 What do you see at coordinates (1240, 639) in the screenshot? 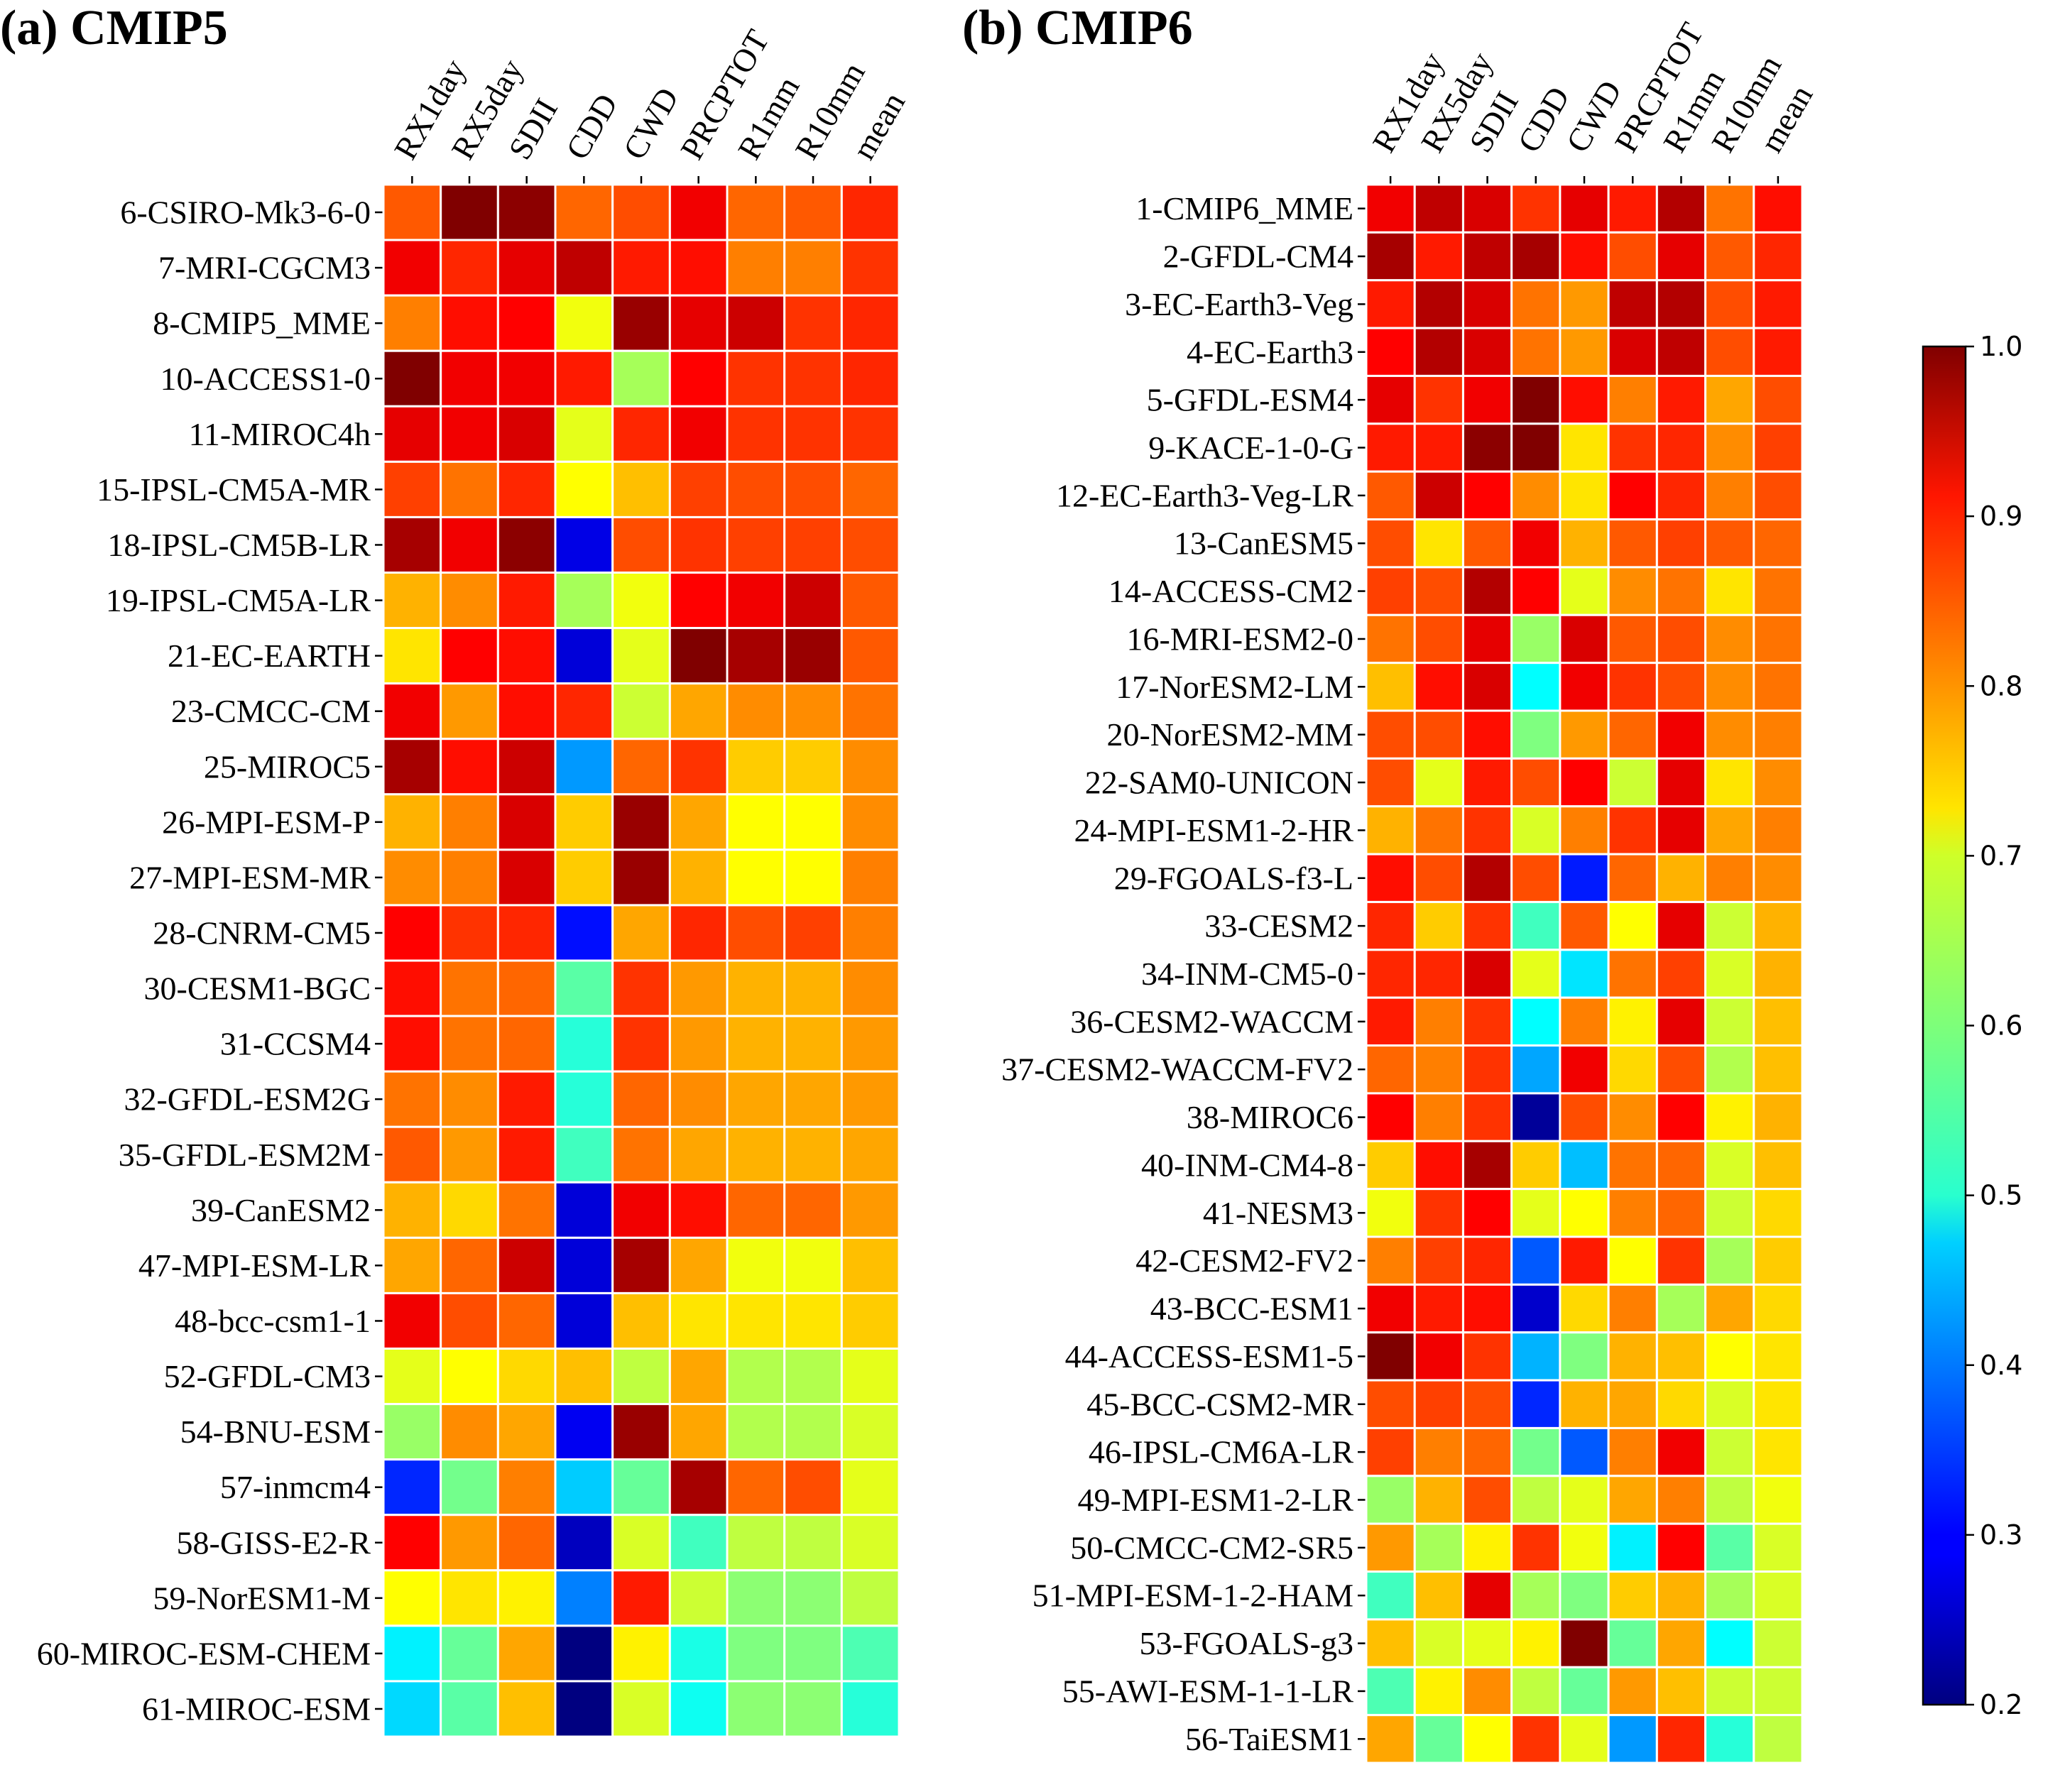
I see `row-label: 16-MRI-ESM2-0` at bounding box center [1240, 639].